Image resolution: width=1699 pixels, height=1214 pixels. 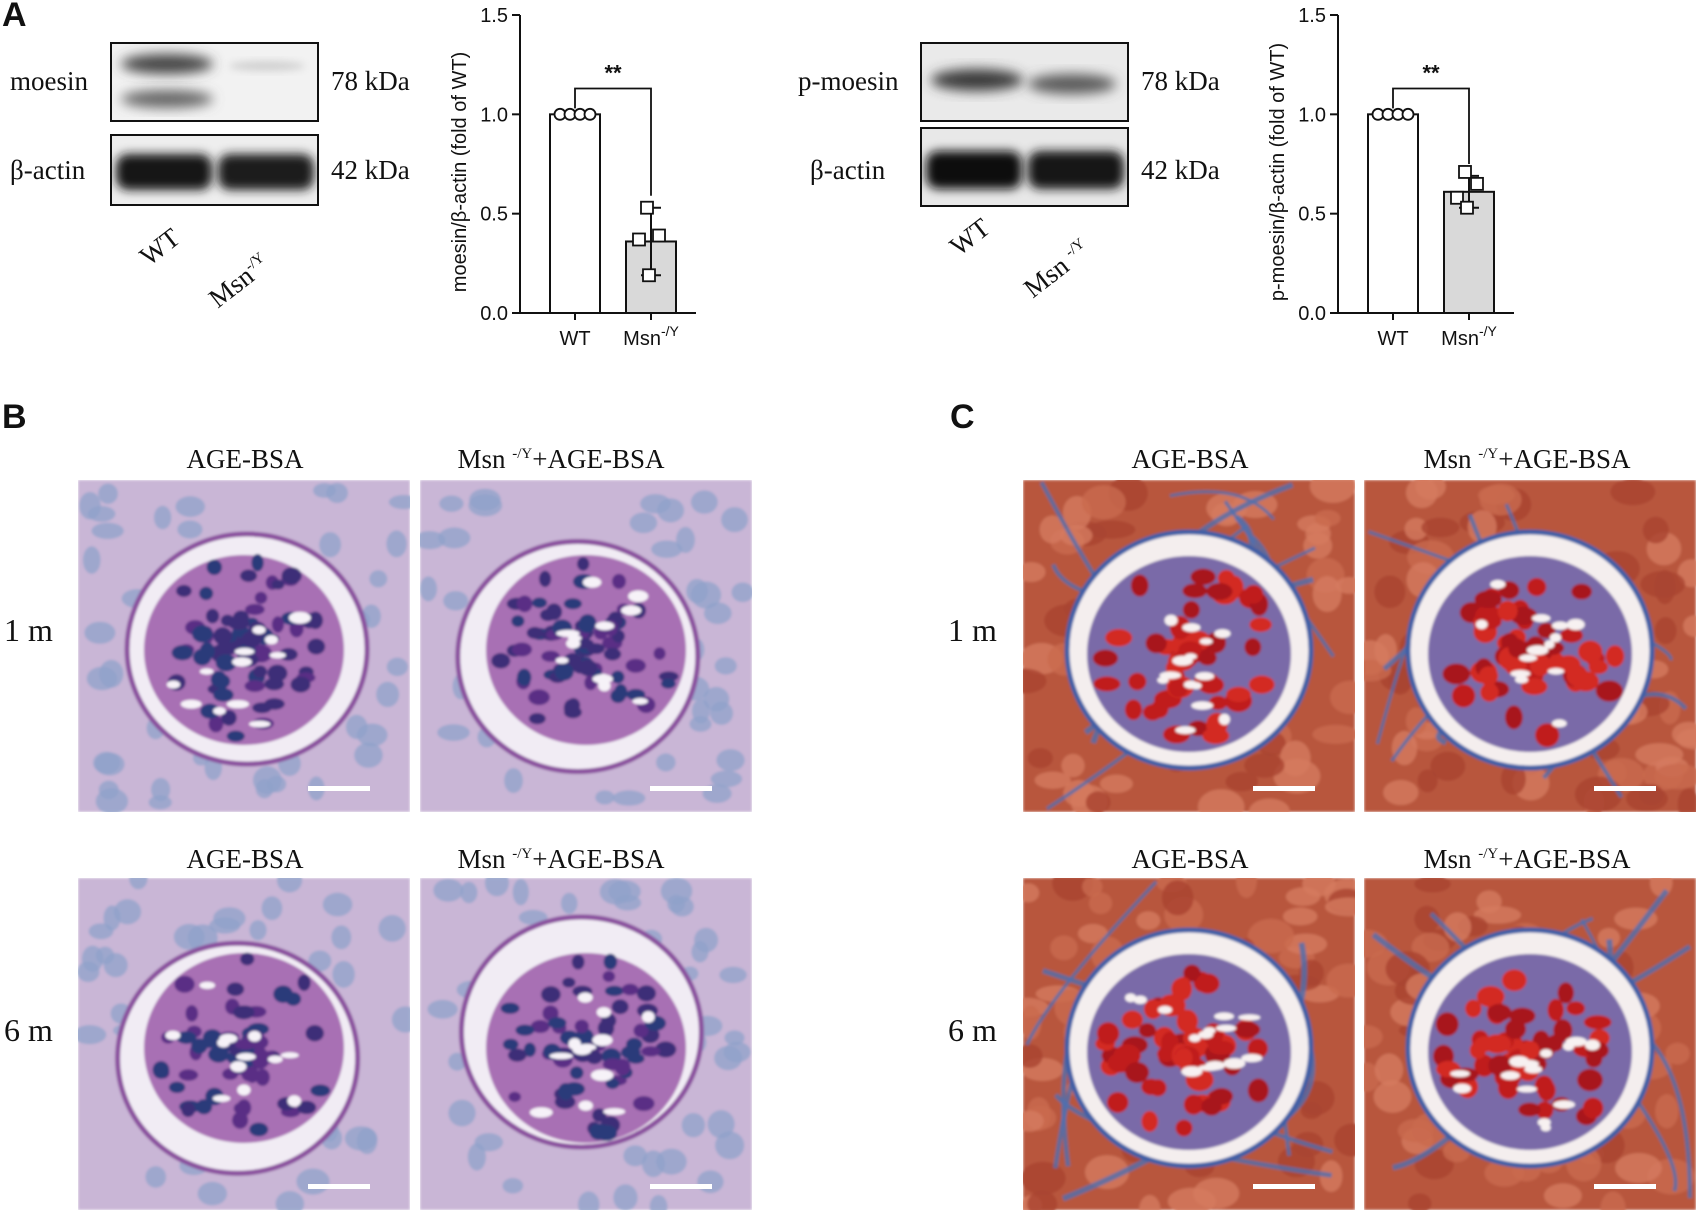 I want to click on blot-kda-moesin: 78 kDa, so click(x=370, y=81).